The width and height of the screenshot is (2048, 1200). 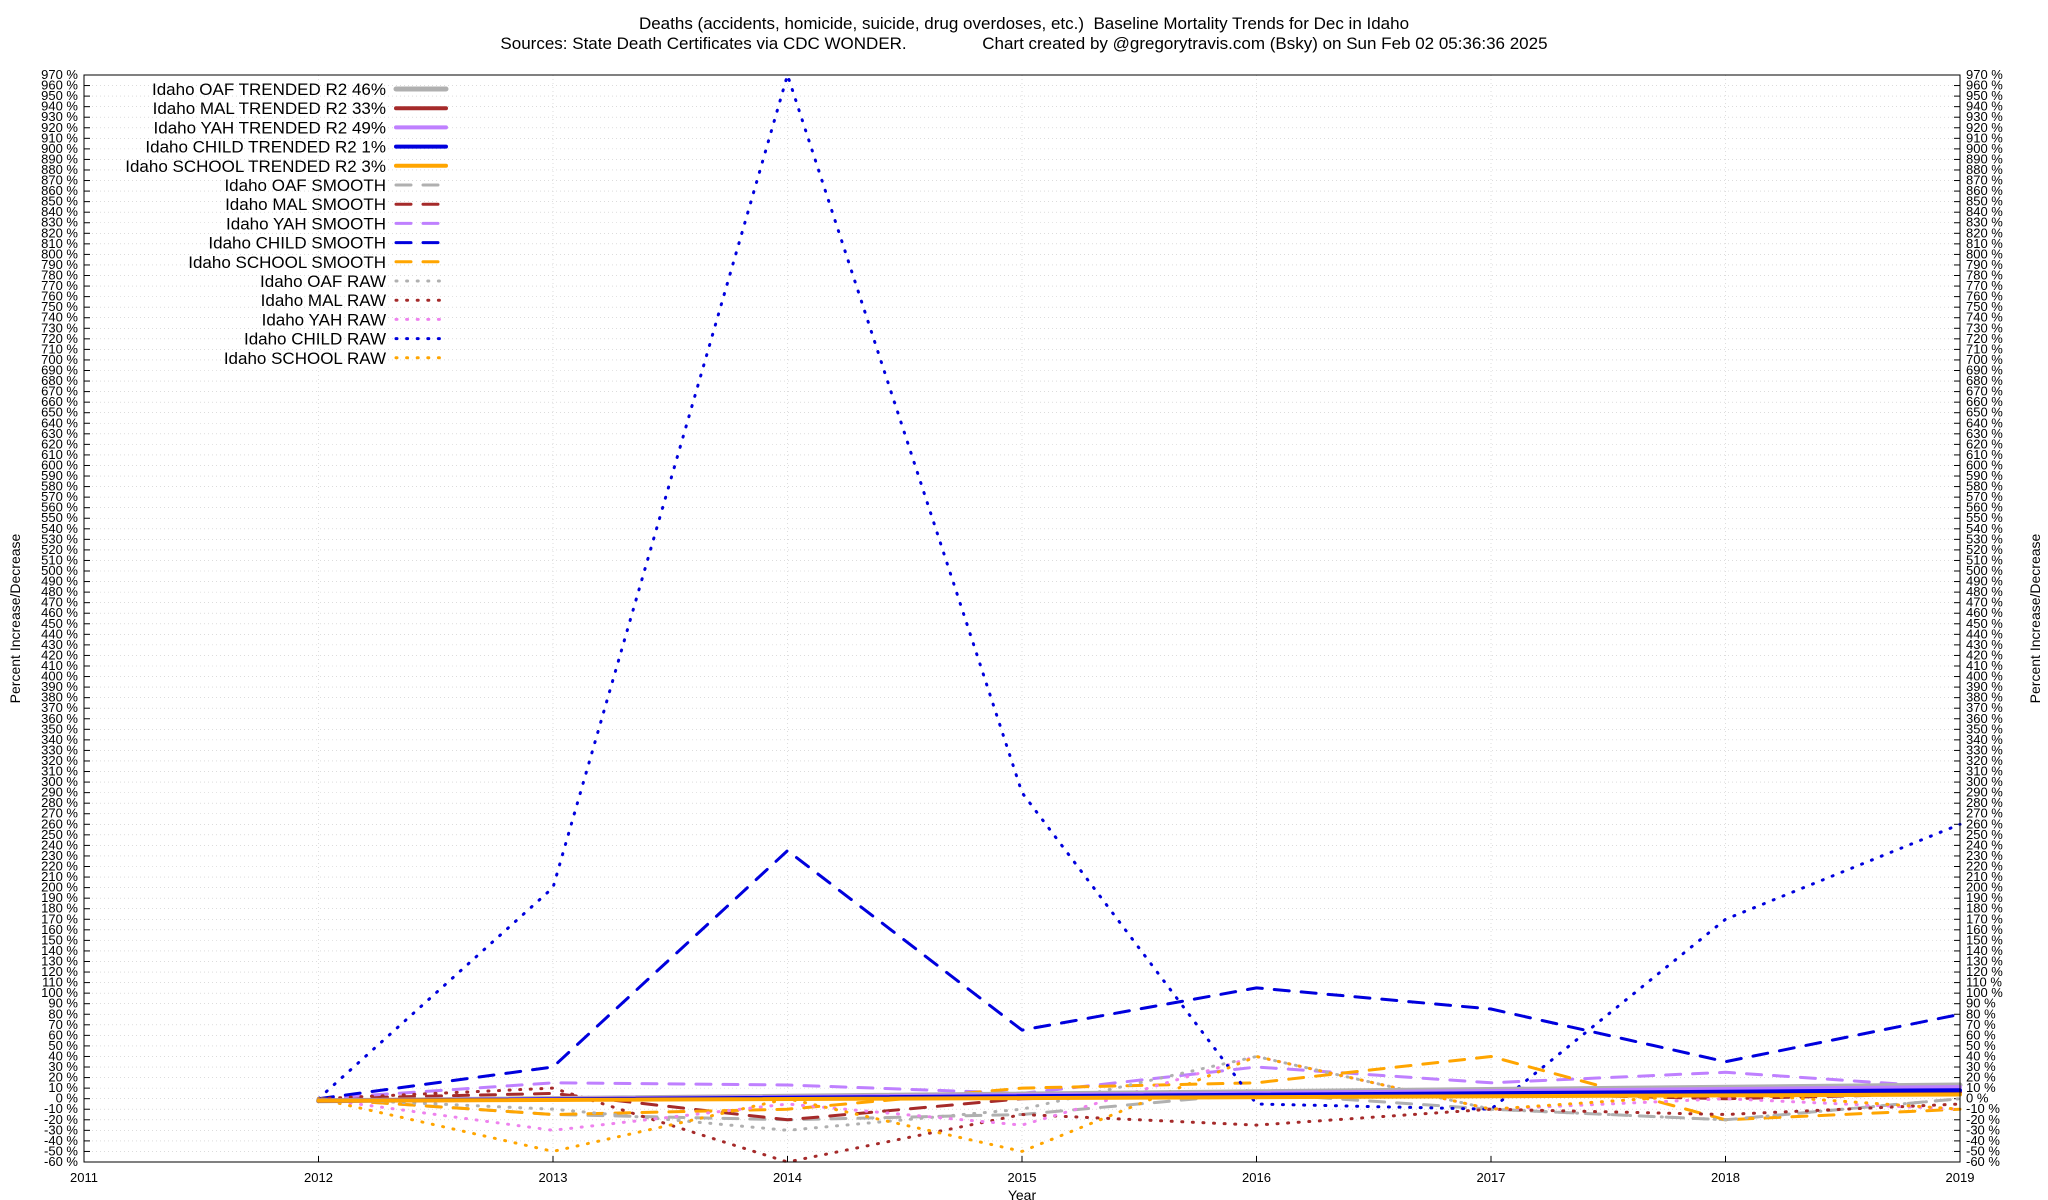 What do you see at coordinates (1984, 686) in the screenshot?
I see `y-tick-label-right: 390 %` at bounding box center [1984, 686].